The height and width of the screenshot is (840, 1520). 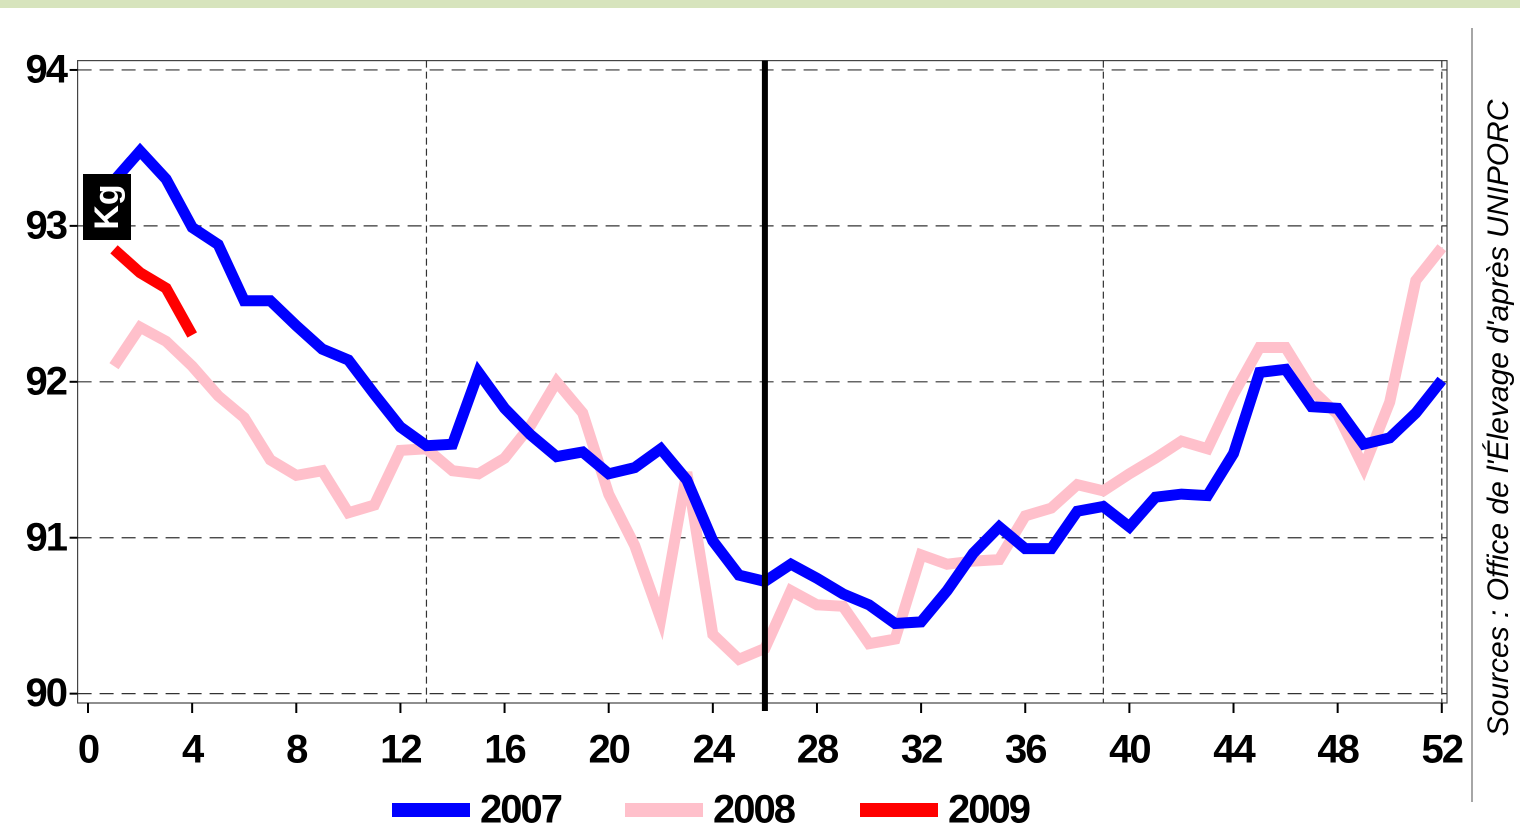 I want to click on x-tick-label: 48, so click(x=1338, y=750).